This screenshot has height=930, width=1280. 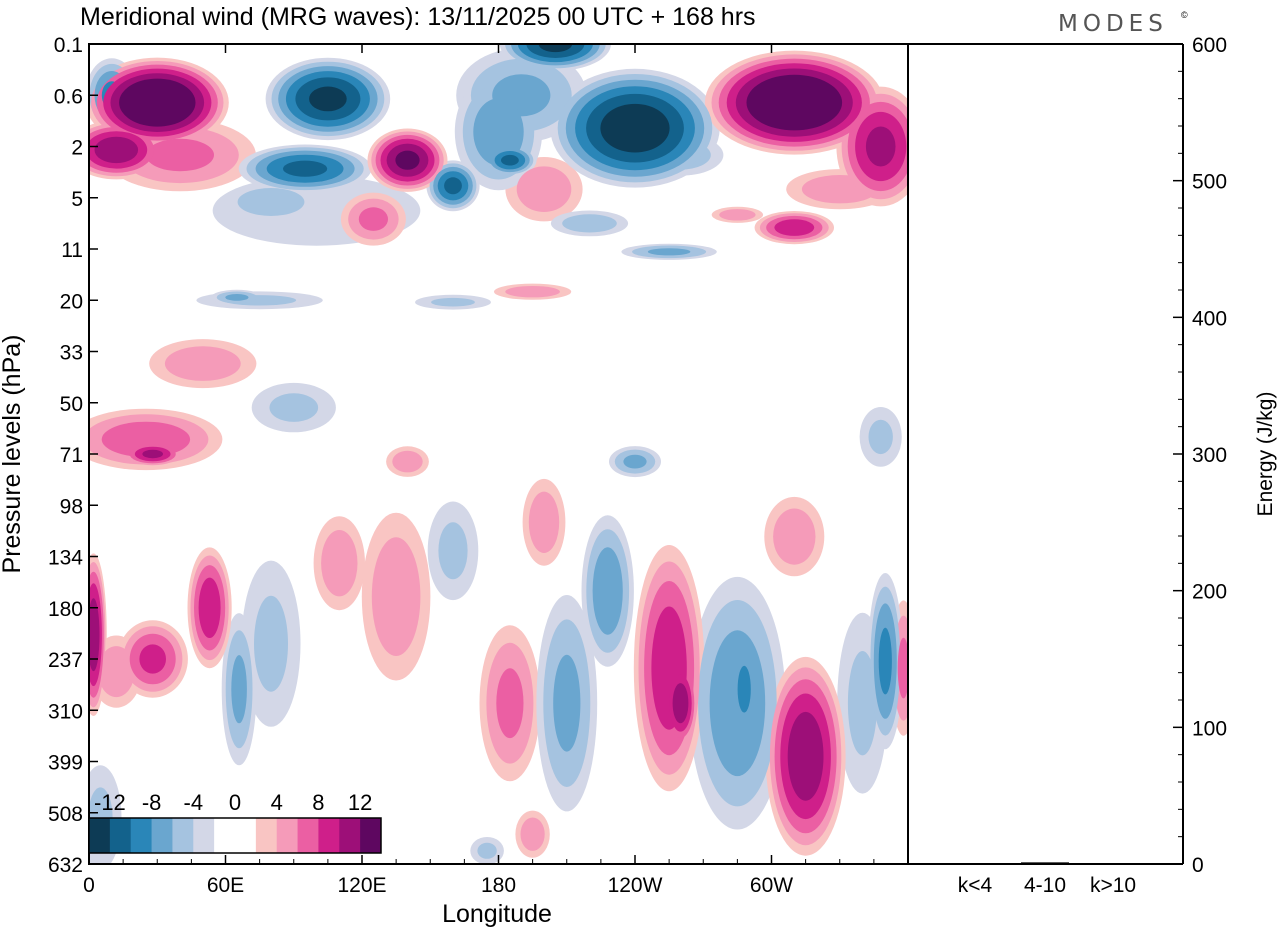 I want to click on colorbar-legend: -12 -8 -4 0 4 8 12, so click(x=235, y=822).